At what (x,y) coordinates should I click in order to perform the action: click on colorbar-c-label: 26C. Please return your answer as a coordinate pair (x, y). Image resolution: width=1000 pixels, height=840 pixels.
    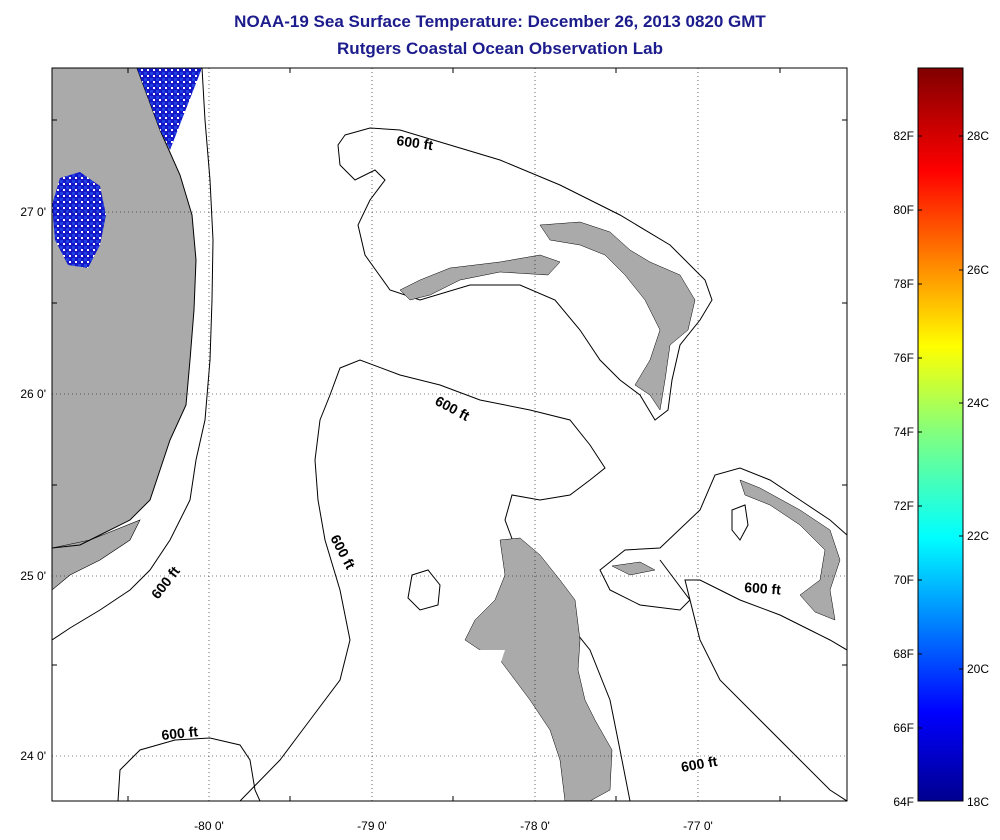
    Looking at the image, I should click on (978, 270).